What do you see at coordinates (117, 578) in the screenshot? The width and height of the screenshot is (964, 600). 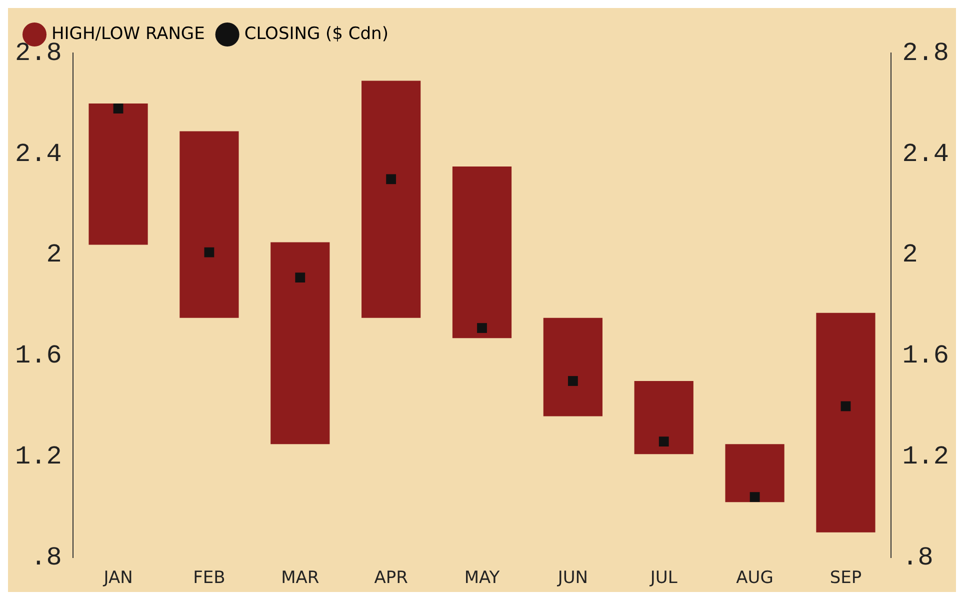 I see `x-tick-label: JAN` at bounding box center [117, 578].